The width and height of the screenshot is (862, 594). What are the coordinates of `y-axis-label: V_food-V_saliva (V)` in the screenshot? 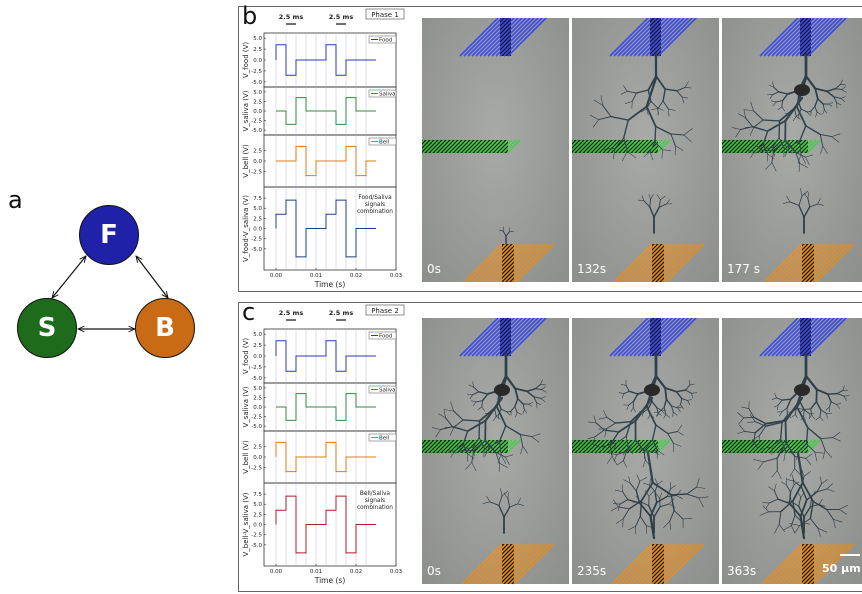 It's located at (246, 228).